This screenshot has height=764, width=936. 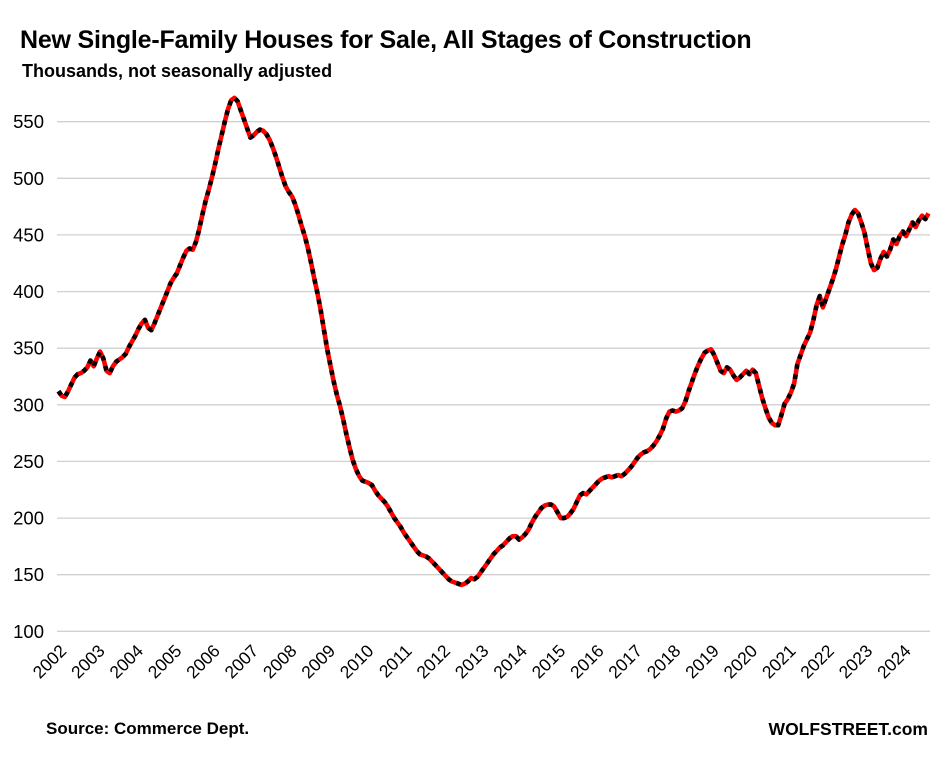 I want to click on chart-subtitle: Thousands, not seasonally adjusted, so click(x=177, y=71).